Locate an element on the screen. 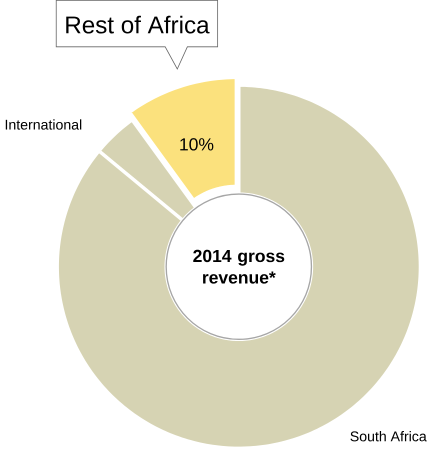 The height and width of the screenshot is (450, 431). slice-label: Rest of Africa is located at coordinates (138, 25).